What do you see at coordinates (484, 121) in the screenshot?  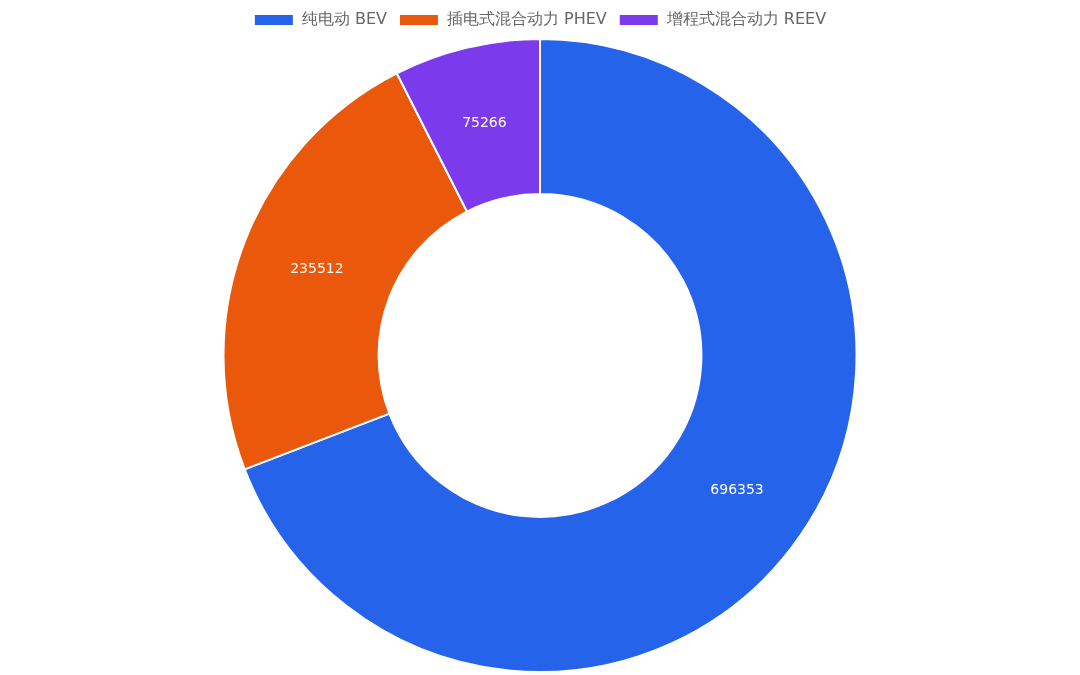 I see `data-label: 75266` at bounding box center [484, 121].